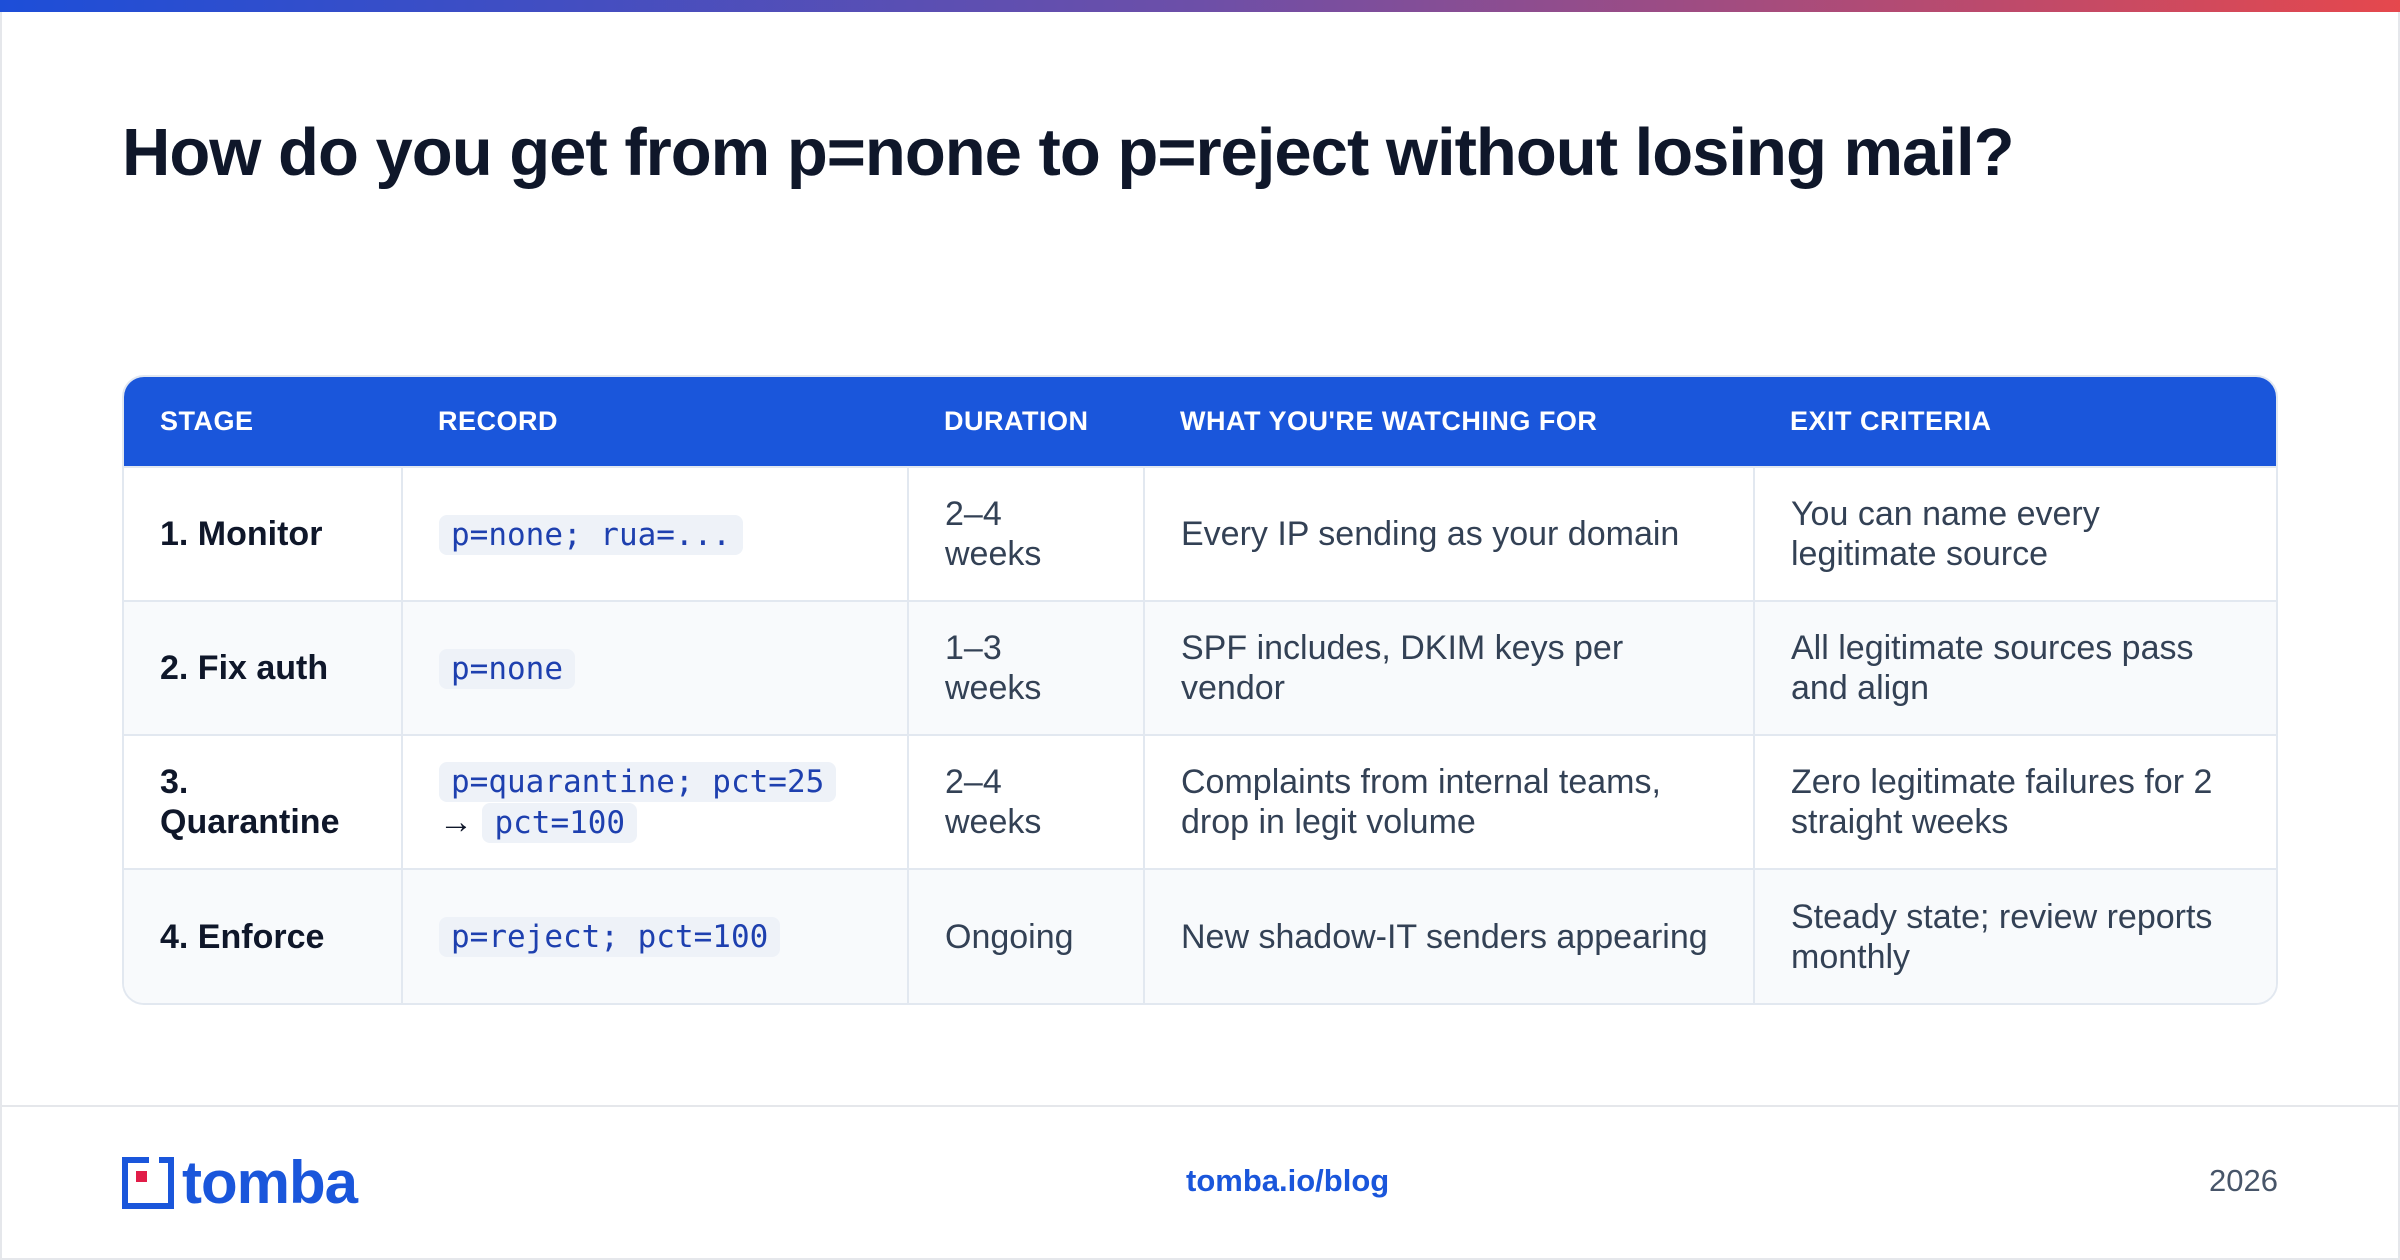 Image resolution: width=2400 pixels, height=1260 pixels. What do you see at coordinates (560, 823) in the screenshot?
I see `record-code-next: pct=100` at bounding box center [560, 823].